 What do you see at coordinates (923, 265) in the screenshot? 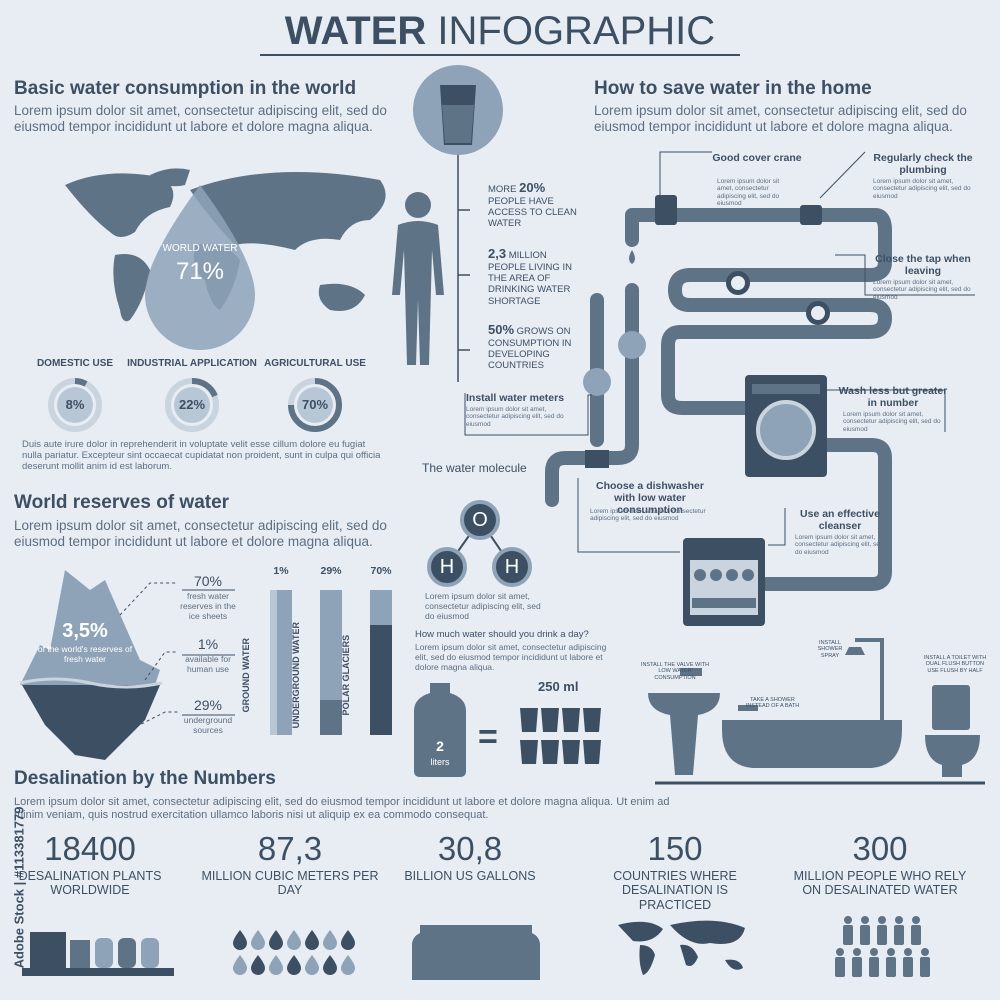
I see `tip-title: Close the tap when leaving` at bounding box center [923, 265].